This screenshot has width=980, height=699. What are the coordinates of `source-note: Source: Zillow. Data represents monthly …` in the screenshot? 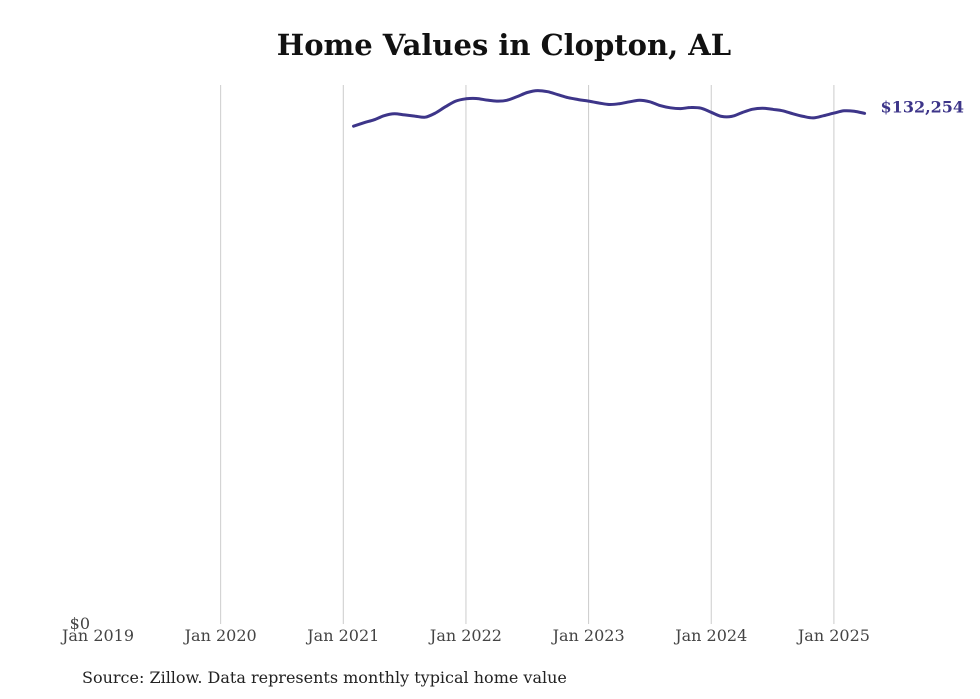 It's located at (324, 677).